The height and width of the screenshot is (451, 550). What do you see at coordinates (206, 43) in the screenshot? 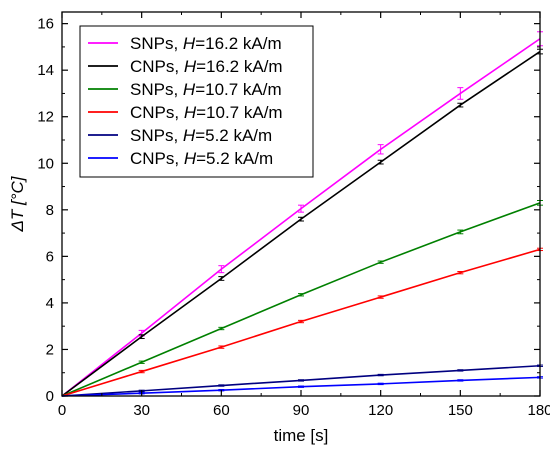
I see `legend-label: SNPs, H=16.2 kA/m` at bounding box center [206, 43].